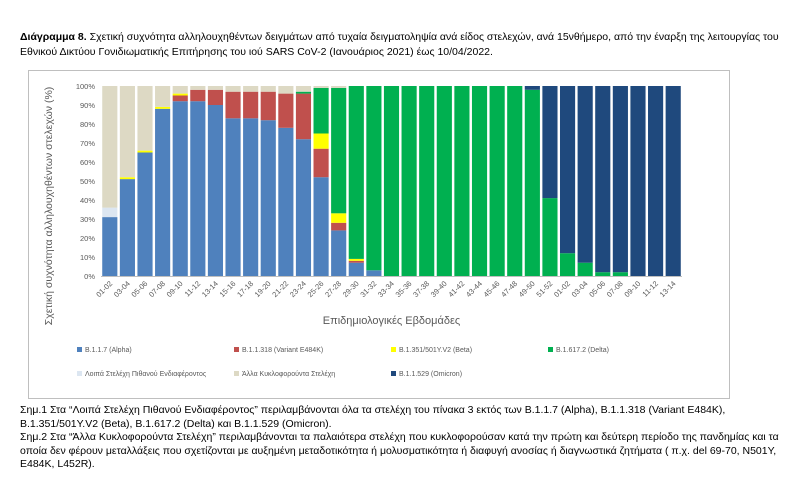 The image size is (797, 490). I want to click on x-tick-label: 29-30, so click(351, 289).